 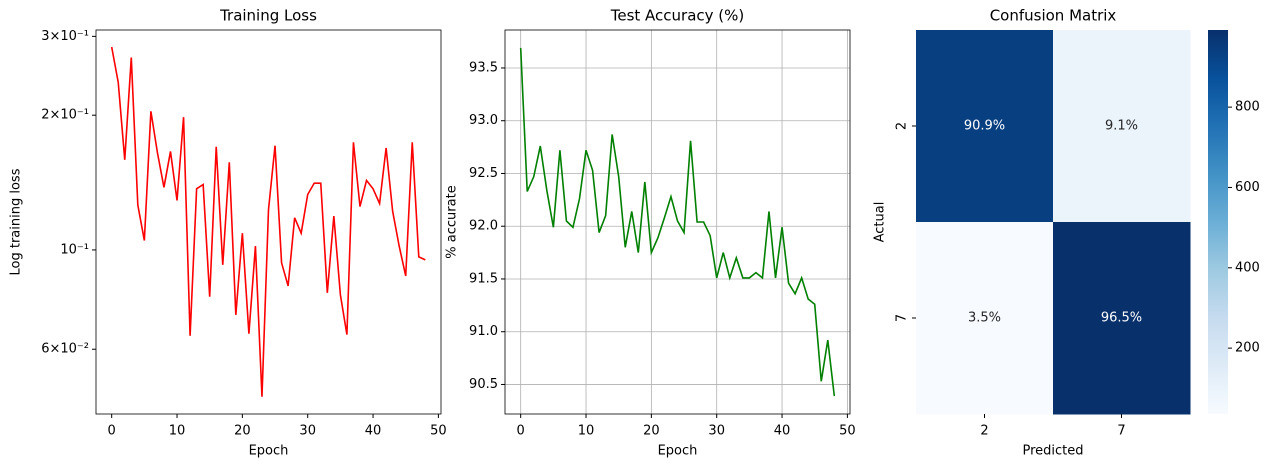 I want to click on y-tick-label: 2, so click(x=902, y=126).